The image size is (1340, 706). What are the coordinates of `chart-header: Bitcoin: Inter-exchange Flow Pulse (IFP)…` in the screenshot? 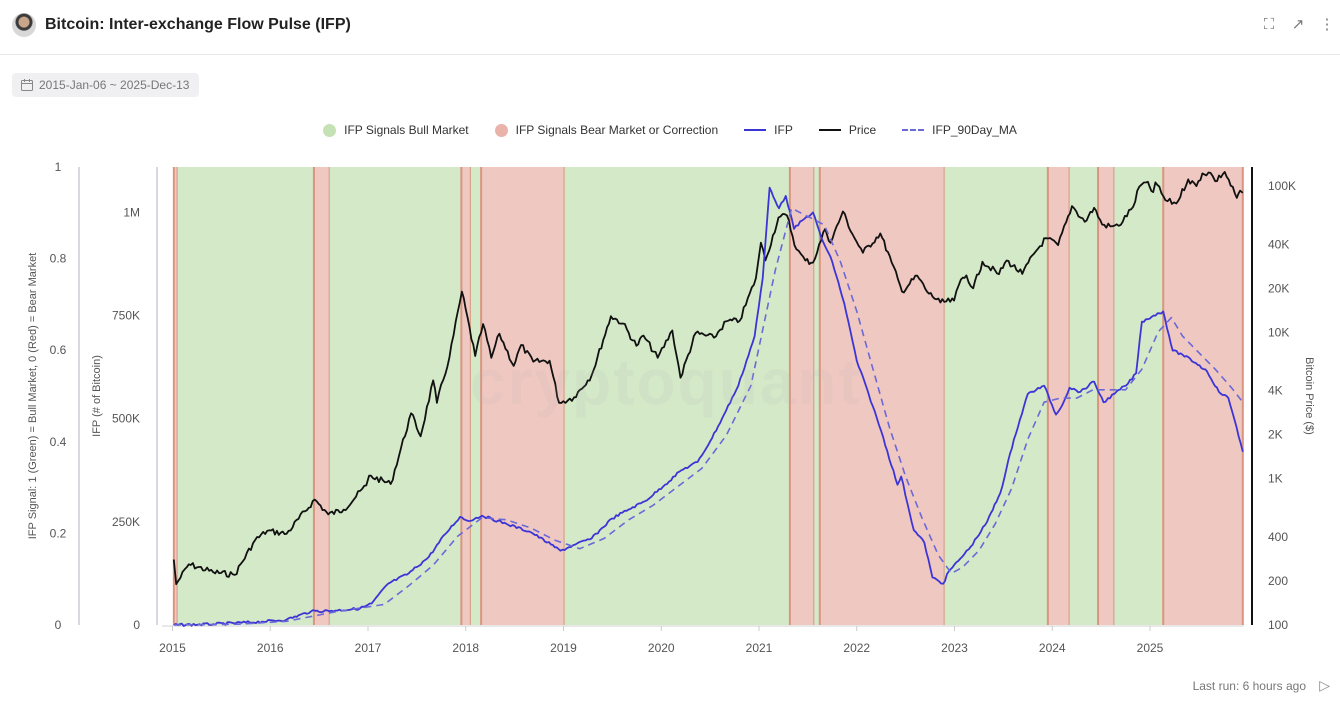 It's located at (670, 27).